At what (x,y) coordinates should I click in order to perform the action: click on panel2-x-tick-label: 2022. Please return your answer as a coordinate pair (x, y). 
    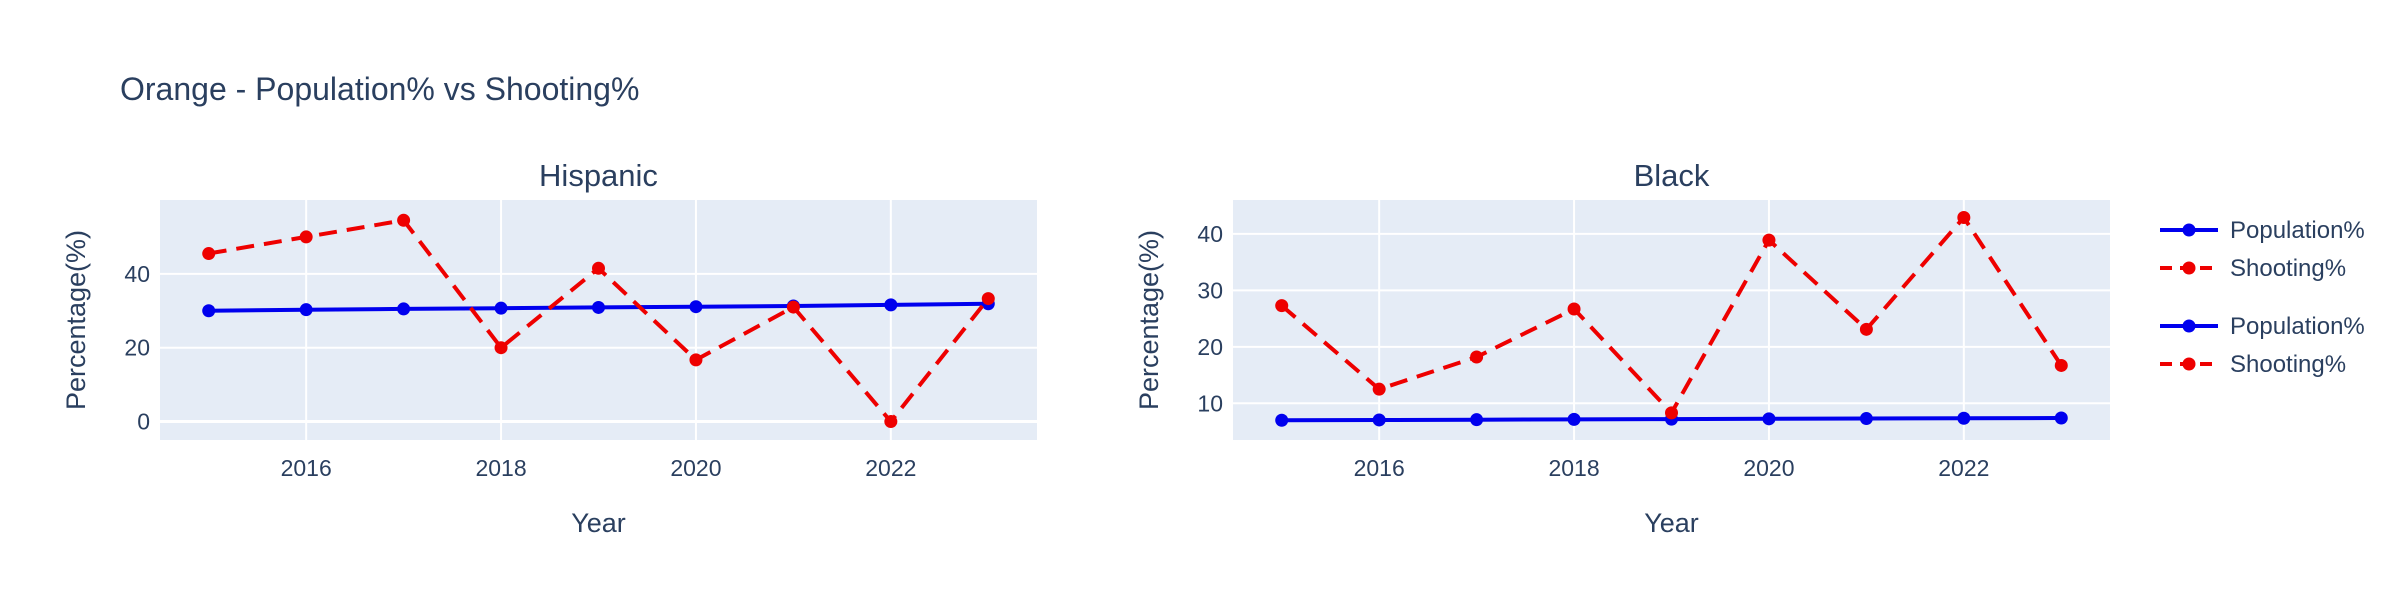
    Looking at the image, I should click on (1963, 468).